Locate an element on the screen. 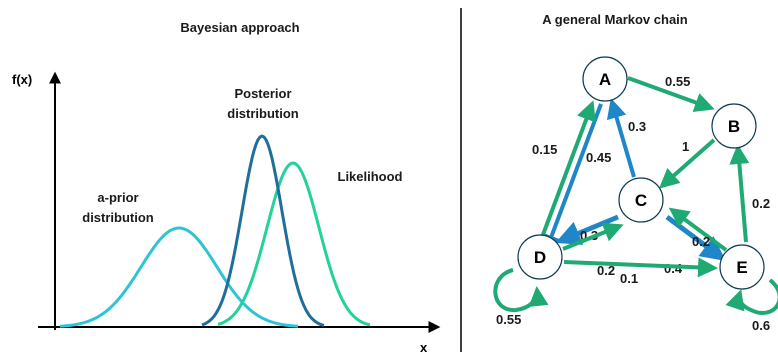 This screenshot has width=778, height=354. edge-c-d is located at coordinates (587, 229).